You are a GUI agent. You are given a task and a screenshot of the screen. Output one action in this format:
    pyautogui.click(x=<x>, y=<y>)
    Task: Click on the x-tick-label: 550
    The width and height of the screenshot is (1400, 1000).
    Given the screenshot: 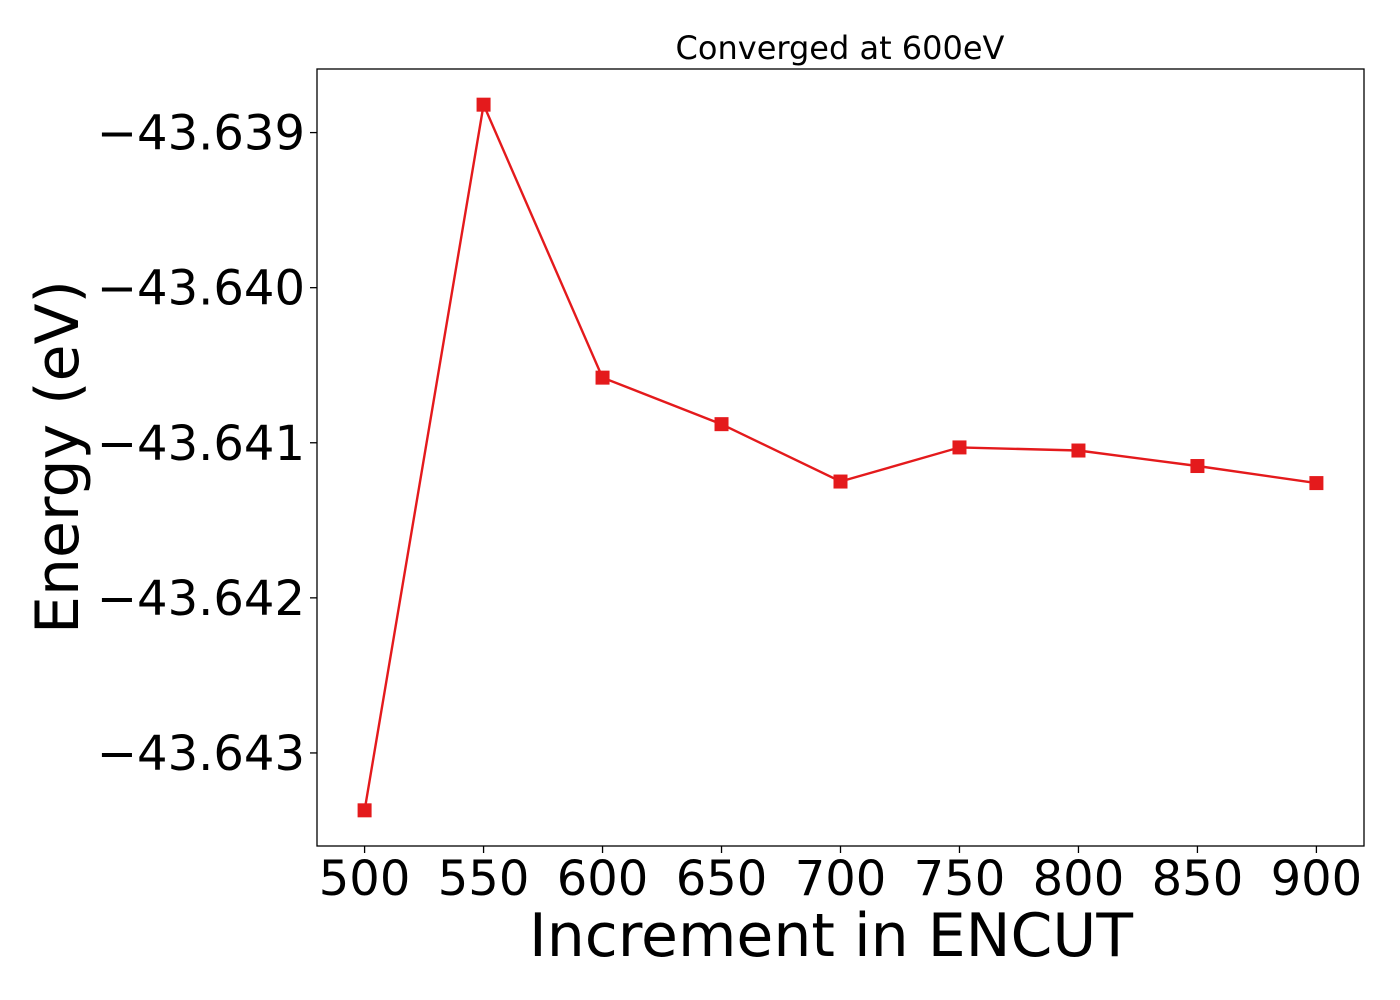 What is the action you would take?
    pyautogui.click(x=484, y=879)
    